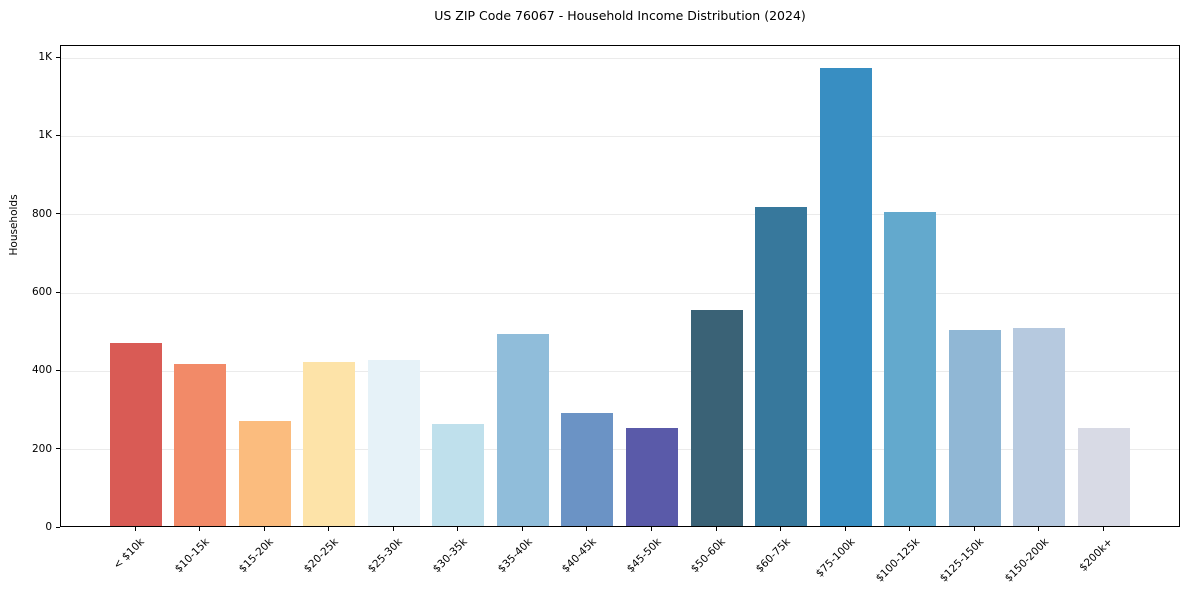 Image resolution: width=1189 pixels, height=590 pixels. I want to click on bar--20-25k, so click(329, 443).